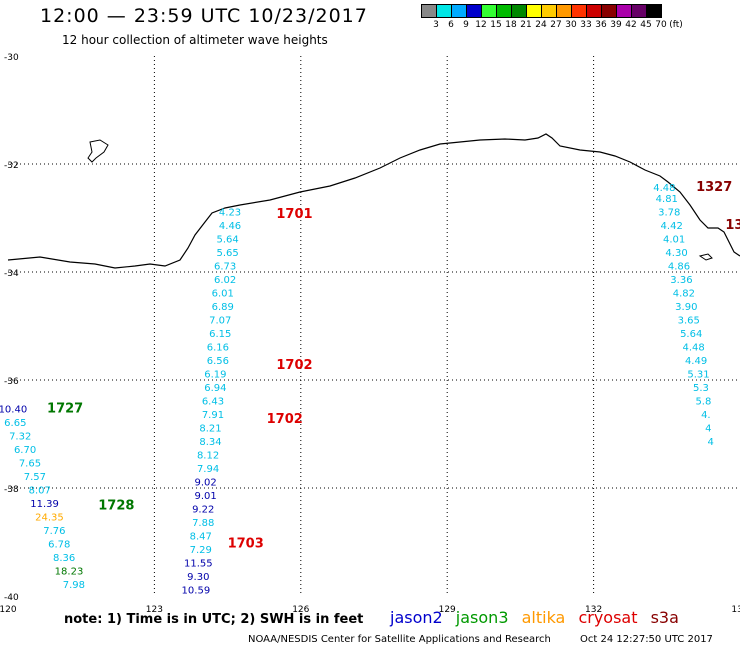 Image resolution: width=740 pixels, height=650 pixels. What do you see at coordinates (206, 496) in the screenshot?
I see `swh-value: 9.01` at bounding box center [206, 496].